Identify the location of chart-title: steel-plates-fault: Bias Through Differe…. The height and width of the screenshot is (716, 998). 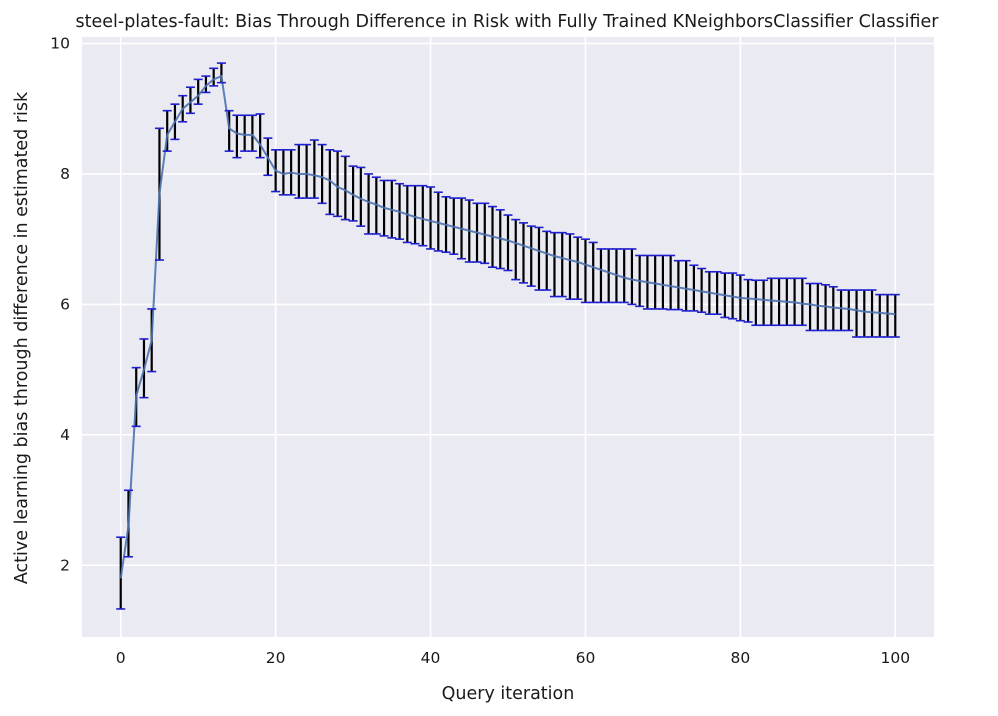
(508, 22).